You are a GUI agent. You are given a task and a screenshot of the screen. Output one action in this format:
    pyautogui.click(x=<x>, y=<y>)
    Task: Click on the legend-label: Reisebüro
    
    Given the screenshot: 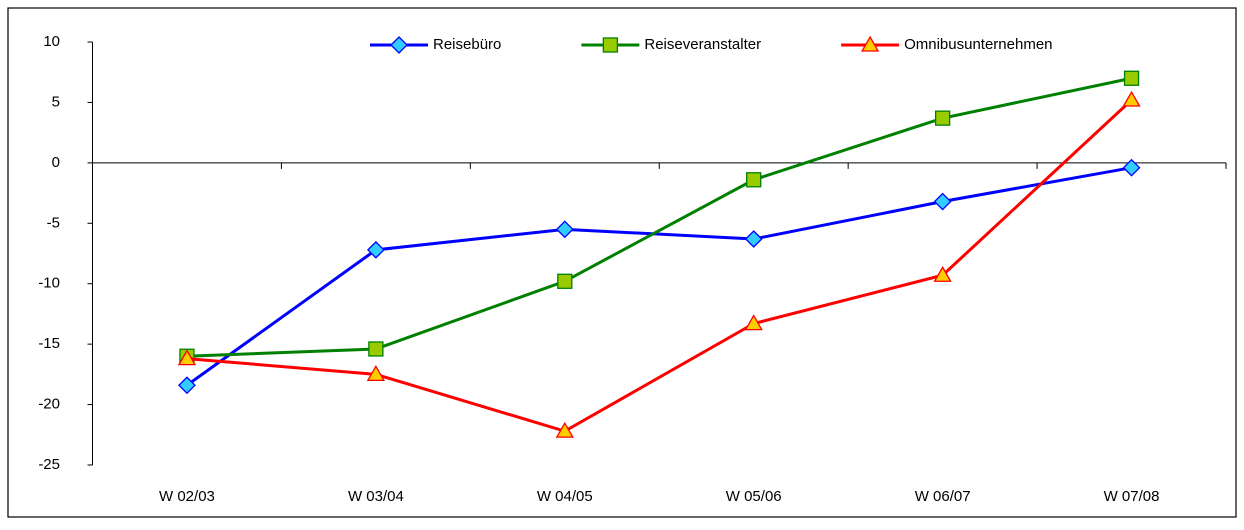 What is the action you would take?
    pyautogui.click(x=467, y=44)
    